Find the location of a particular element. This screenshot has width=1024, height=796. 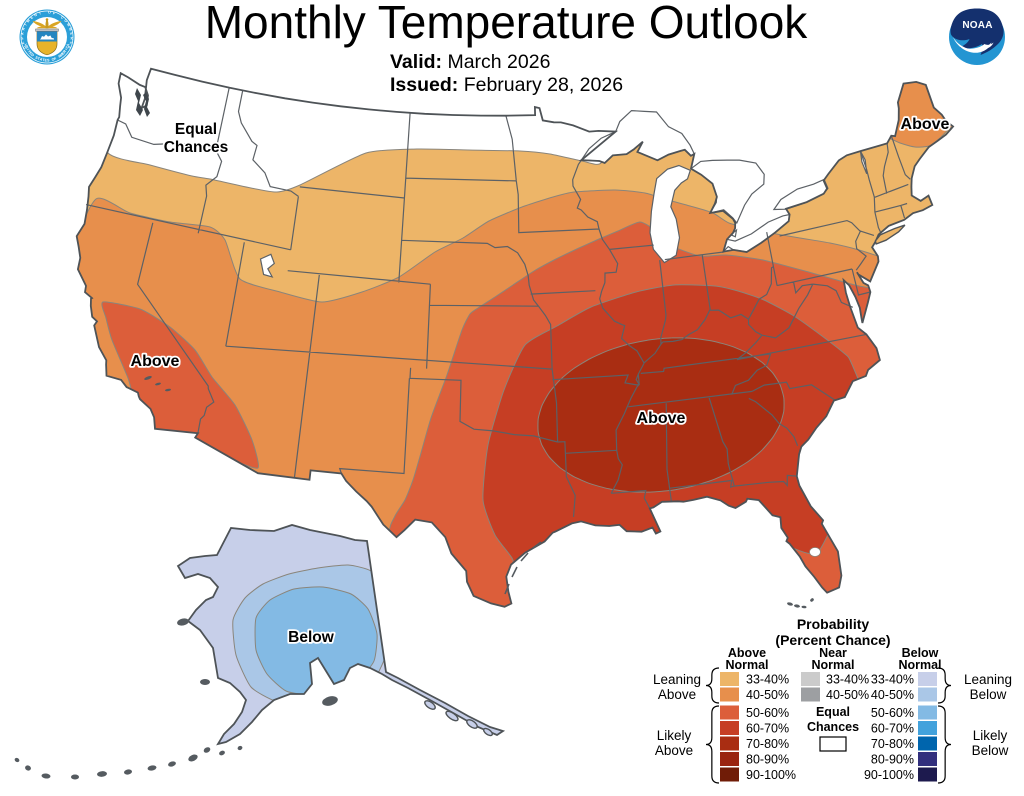

svg-text: Probability is located at coordinates (833, 624).